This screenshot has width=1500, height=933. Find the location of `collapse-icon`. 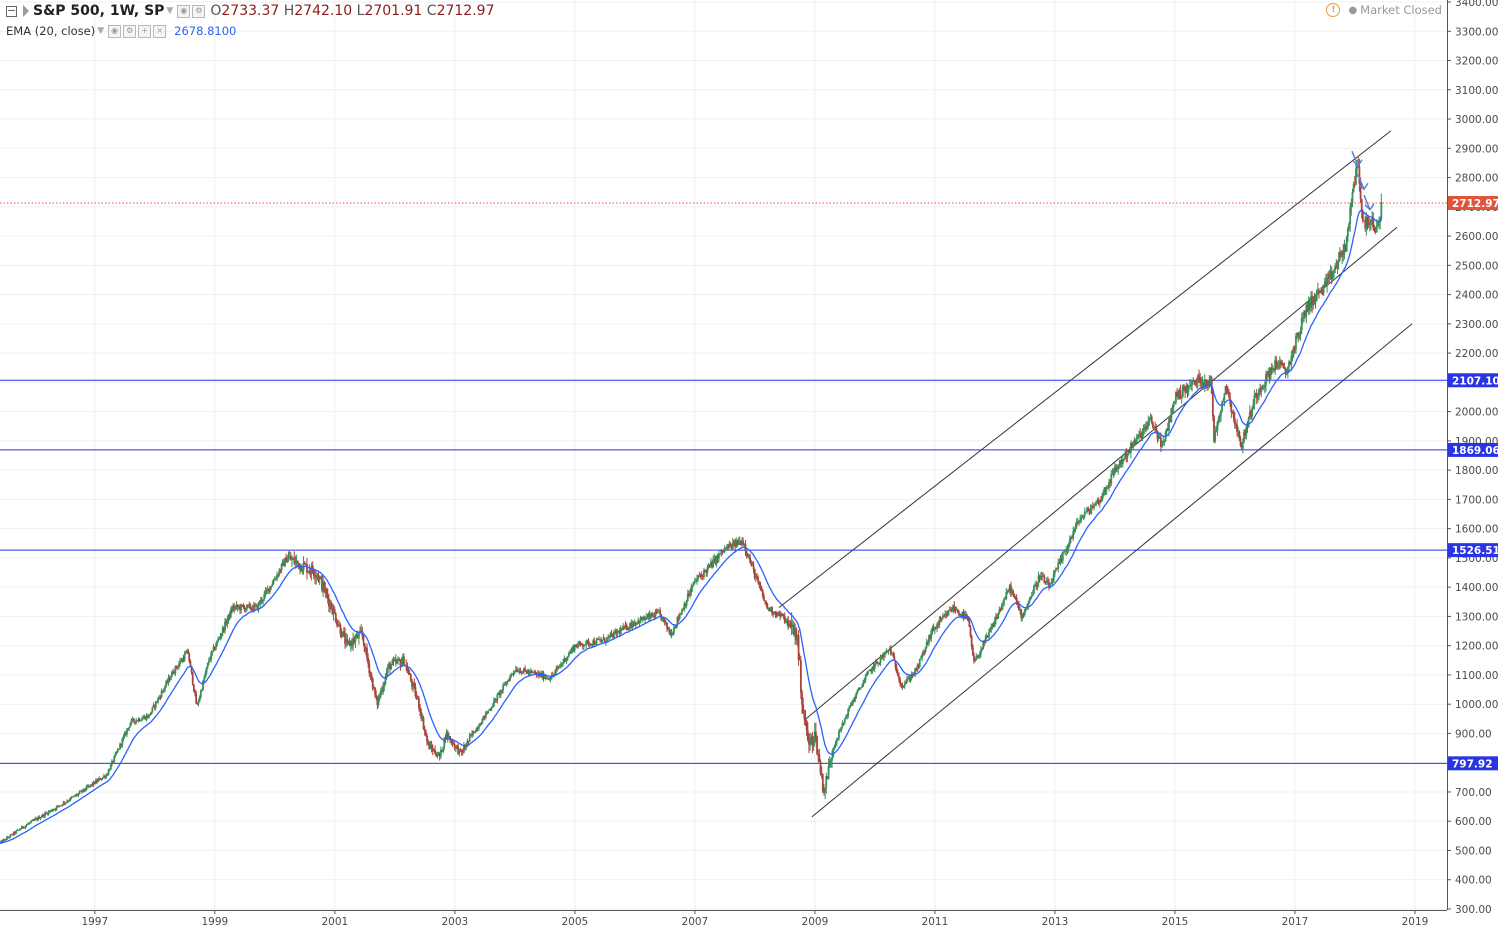

collapse-icon is located at coordinates (11, 11).